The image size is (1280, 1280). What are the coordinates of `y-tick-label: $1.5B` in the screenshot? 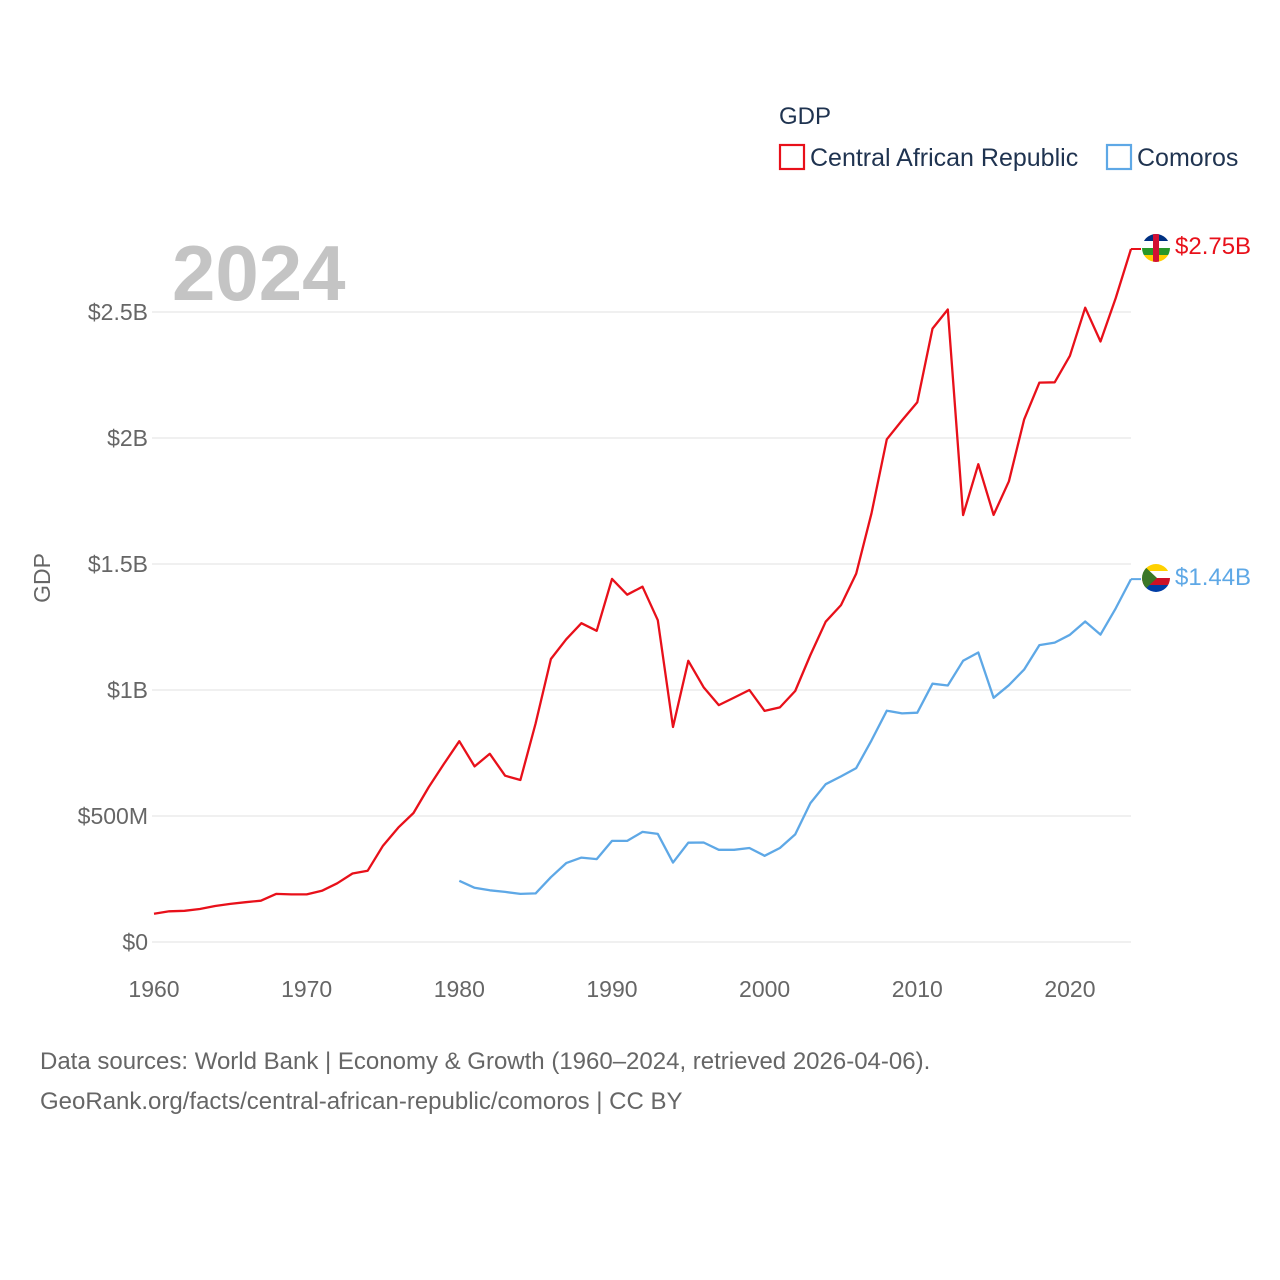 It's located at (118, 564).